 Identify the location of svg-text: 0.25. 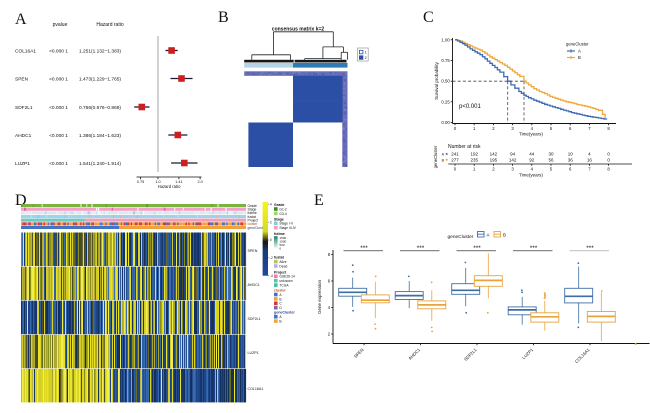
(445, 101).